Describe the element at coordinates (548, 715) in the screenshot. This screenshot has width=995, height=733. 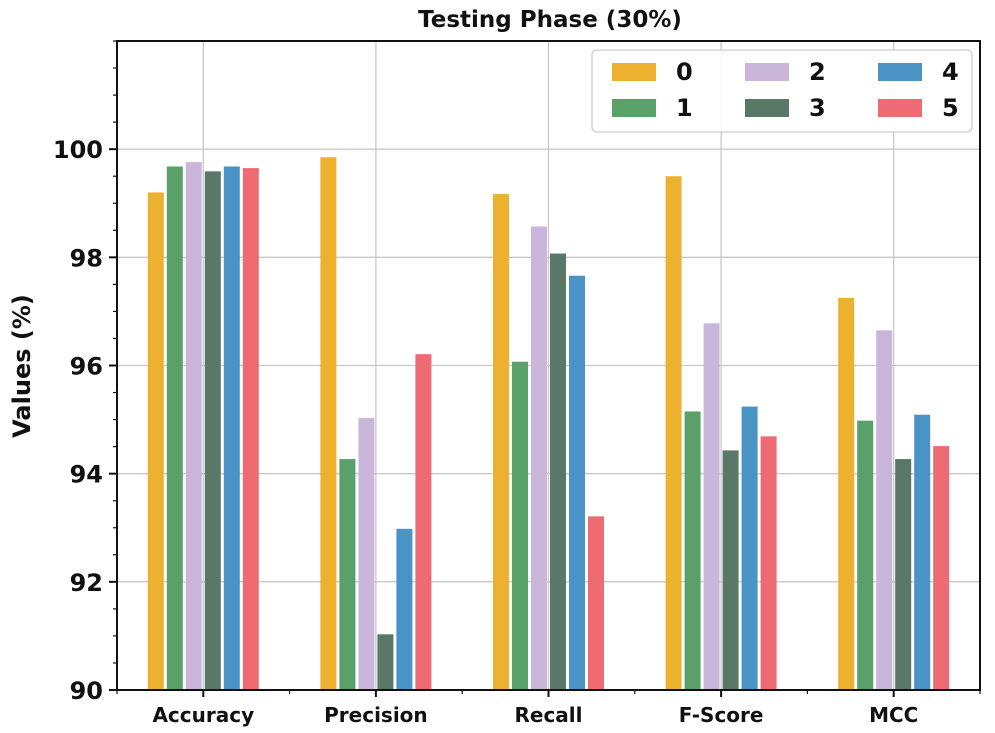
I see `x-tick-label: Recall` at that location.